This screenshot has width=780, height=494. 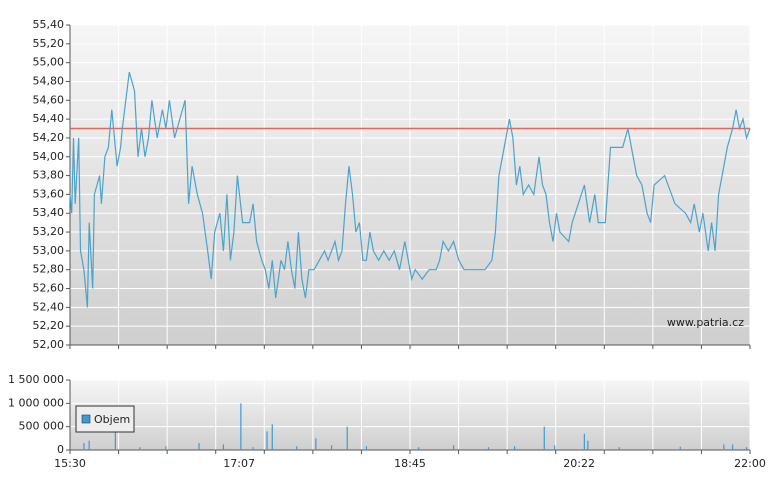 What do you see at coordinates (49, 80) in the screenshot?
I see `y-tick-label: 54,80` at bounding box center [49, 80].